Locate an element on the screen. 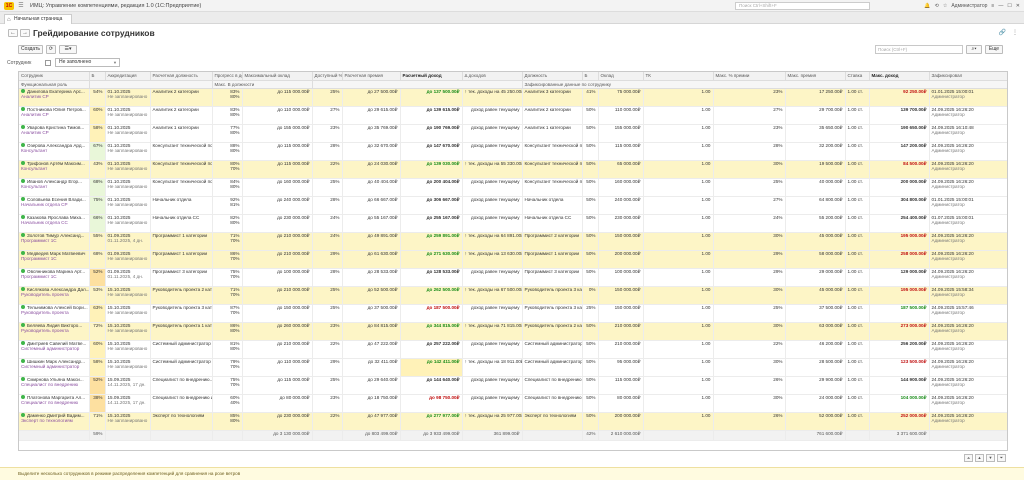 The width and height of the screenshot is (1024, 480). refresh-icon: ⟳ is located at coordinates (51, 49).